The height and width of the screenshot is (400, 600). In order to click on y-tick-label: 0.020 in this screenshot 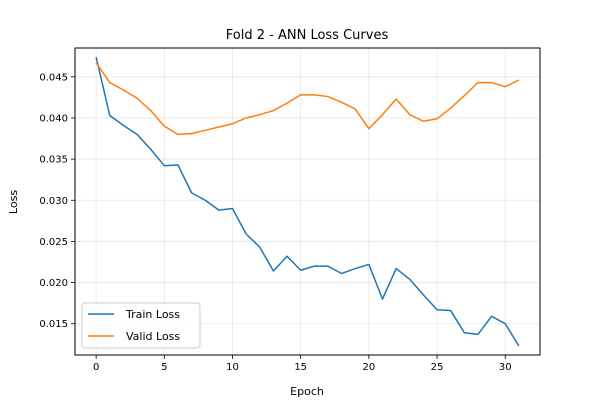, I will do `click(53, 283)`.